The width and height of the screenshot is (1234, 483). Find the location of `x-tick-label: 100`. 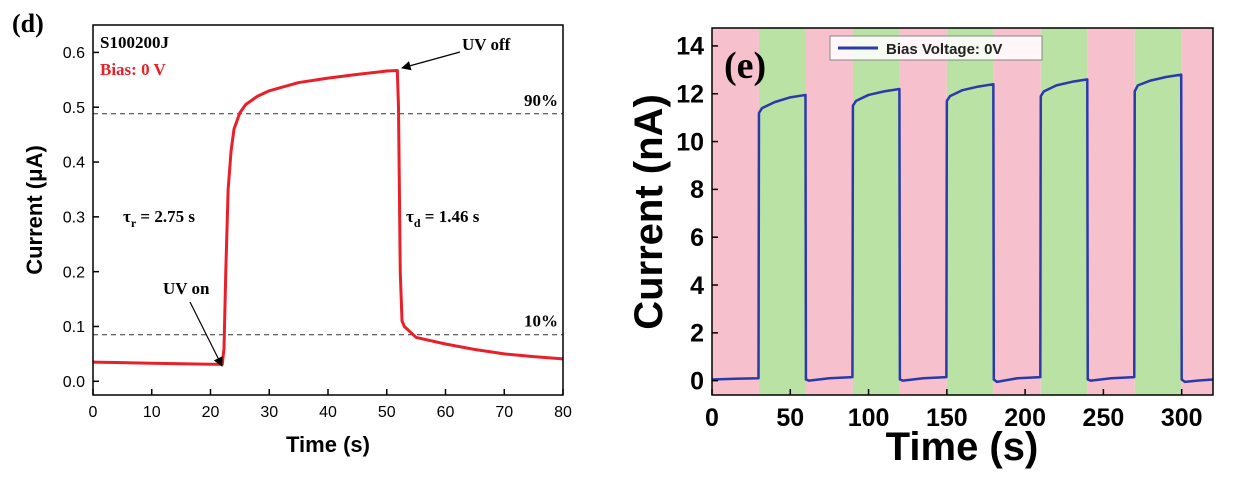

x-tick-label: 100 is located at coordinates (869, 418).